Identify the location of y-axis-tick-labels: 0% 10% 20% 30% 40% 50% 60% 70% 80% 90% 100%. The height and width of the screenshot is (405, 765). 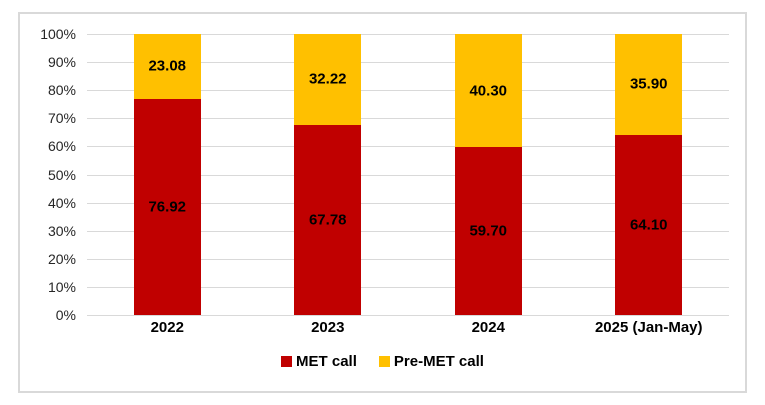
(50, 174).